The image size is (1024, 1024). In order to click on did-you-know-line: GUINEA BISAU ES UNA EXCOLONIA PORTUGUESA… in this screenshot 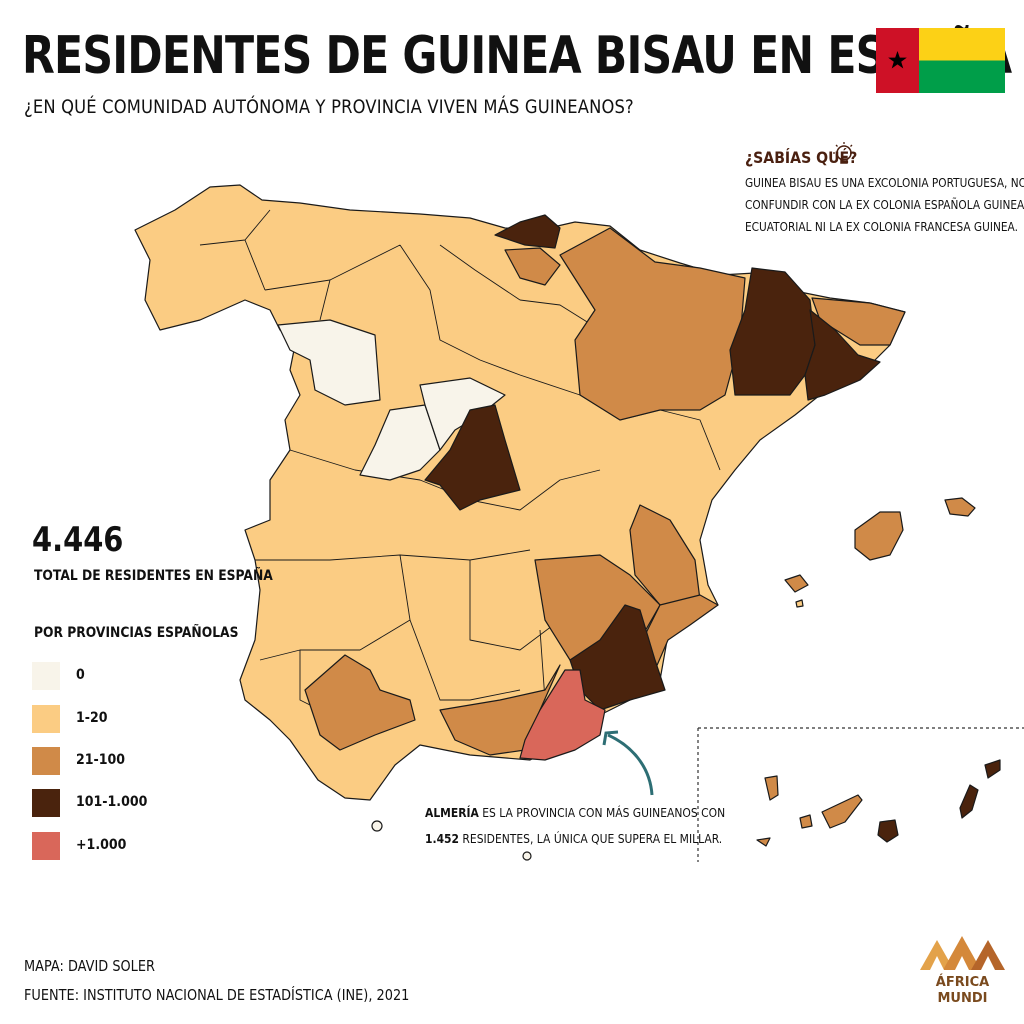, I will do `click(884, 183)`.